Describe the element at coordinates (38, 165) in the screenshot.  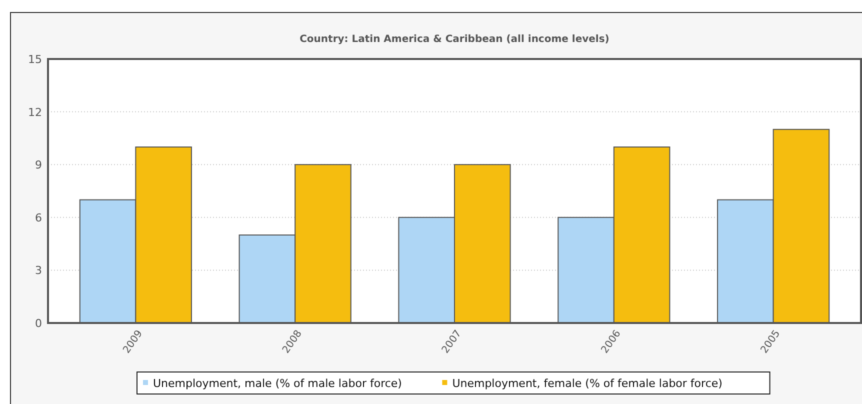
I see `y-tick-label: 9` at that location.